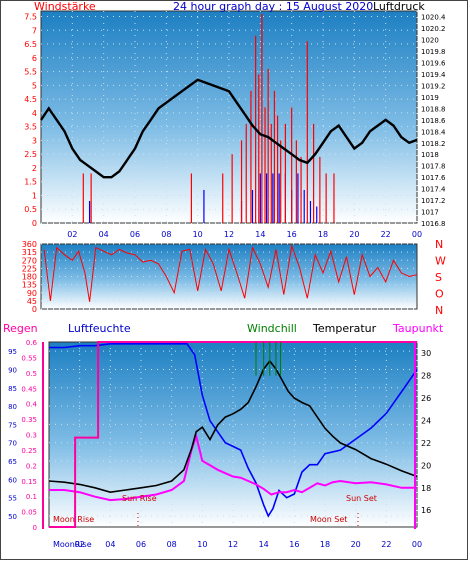  I want to click on luftfeuchte-tick: 90, so click(12, 370).